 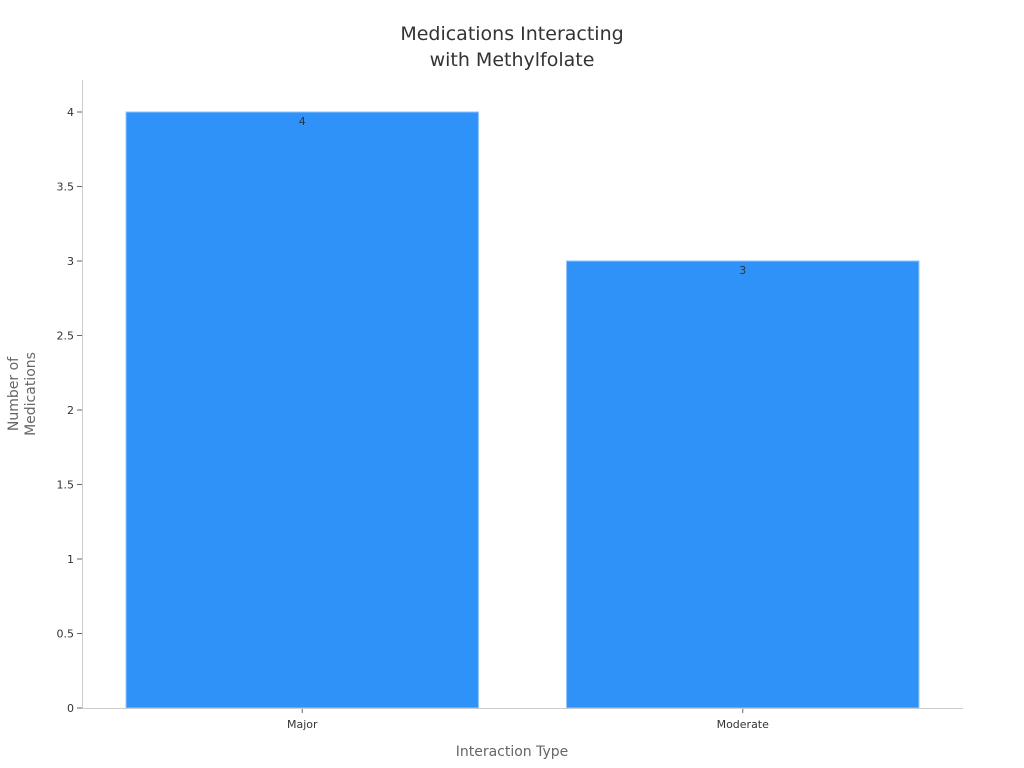 What do you see at coordinates (14, 393) in the screenshot?
I see `y-axis-label-line-1: Number of` at bounding box center [14, 393].